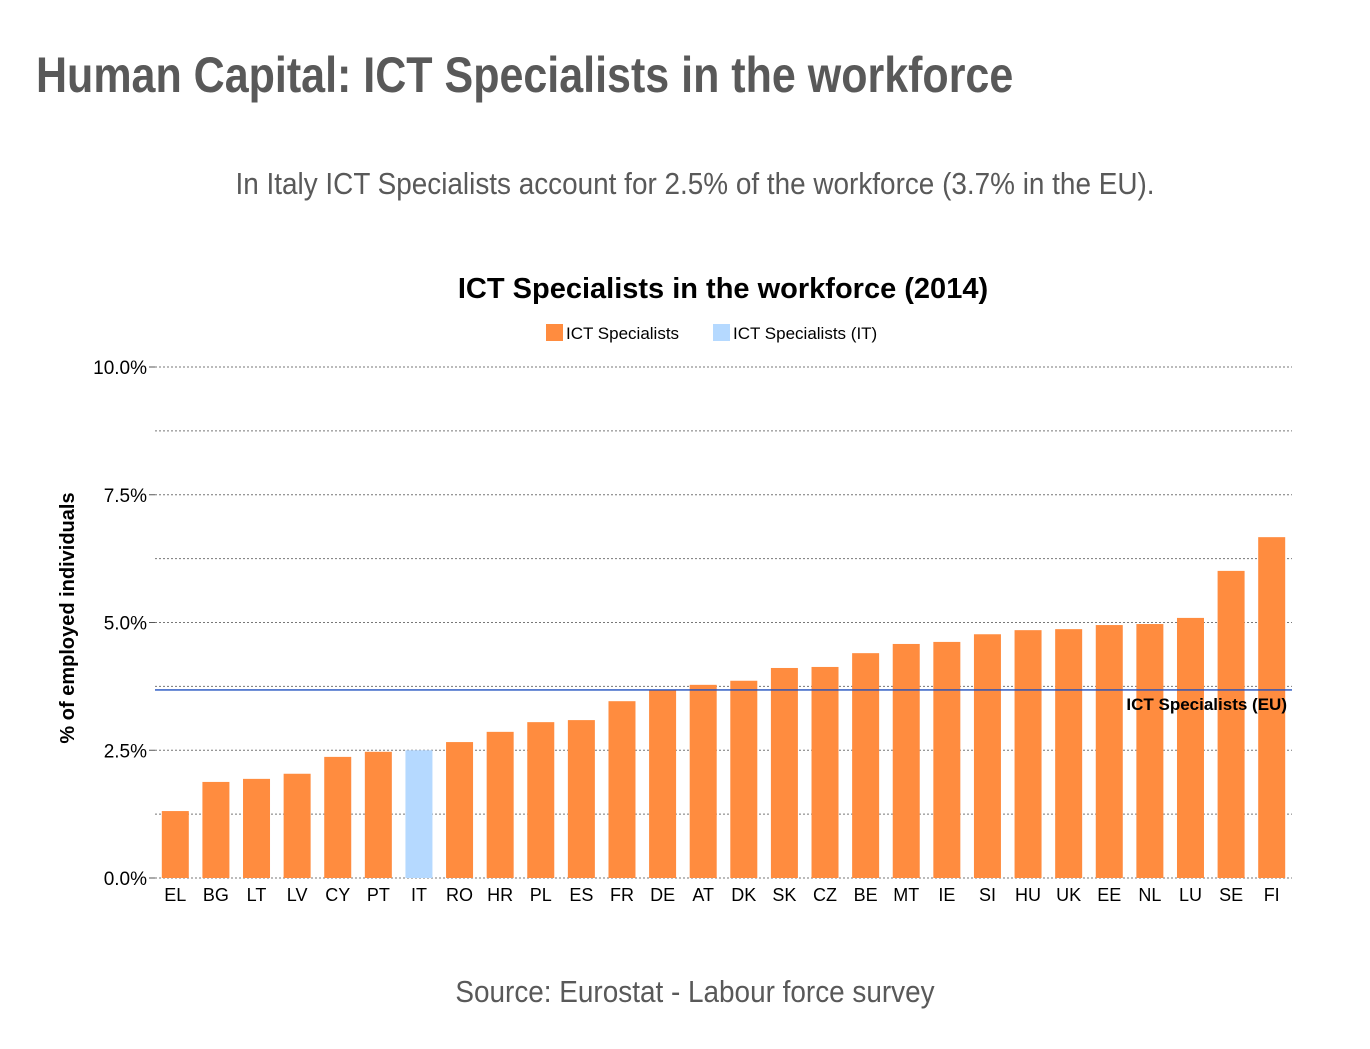 The height and width of the screenshot is (1049, 1370). Describe the element at coordinates (1190, 895) in the screenshot. I see `x-tick-label: LU` at that location.